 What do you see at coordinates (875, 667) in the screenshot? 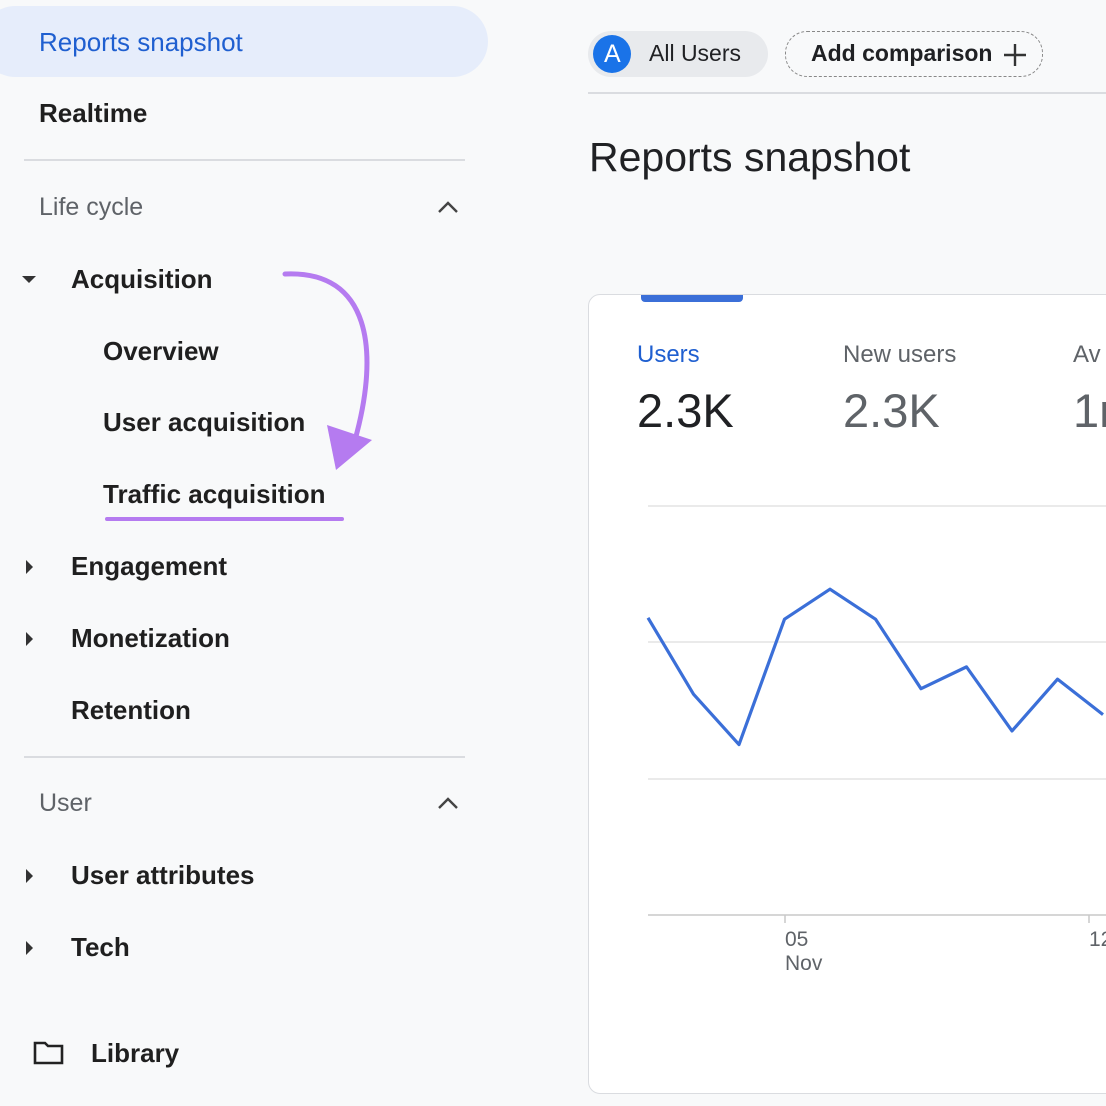
I see `users-line` at bounding box center [875, 667].